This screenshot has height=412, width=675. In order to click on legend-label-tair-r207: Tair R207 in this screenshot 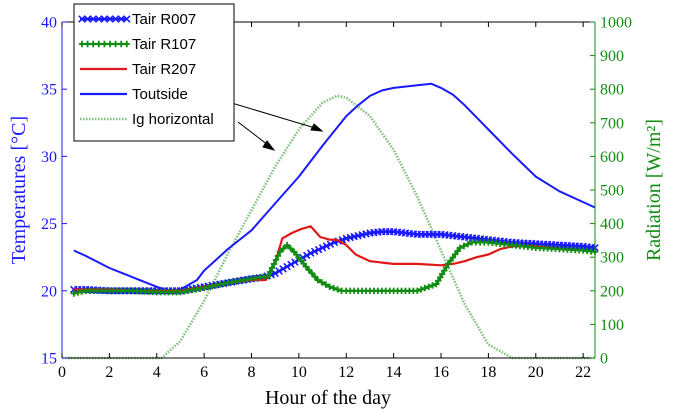, I will do `click(164, 69)`.